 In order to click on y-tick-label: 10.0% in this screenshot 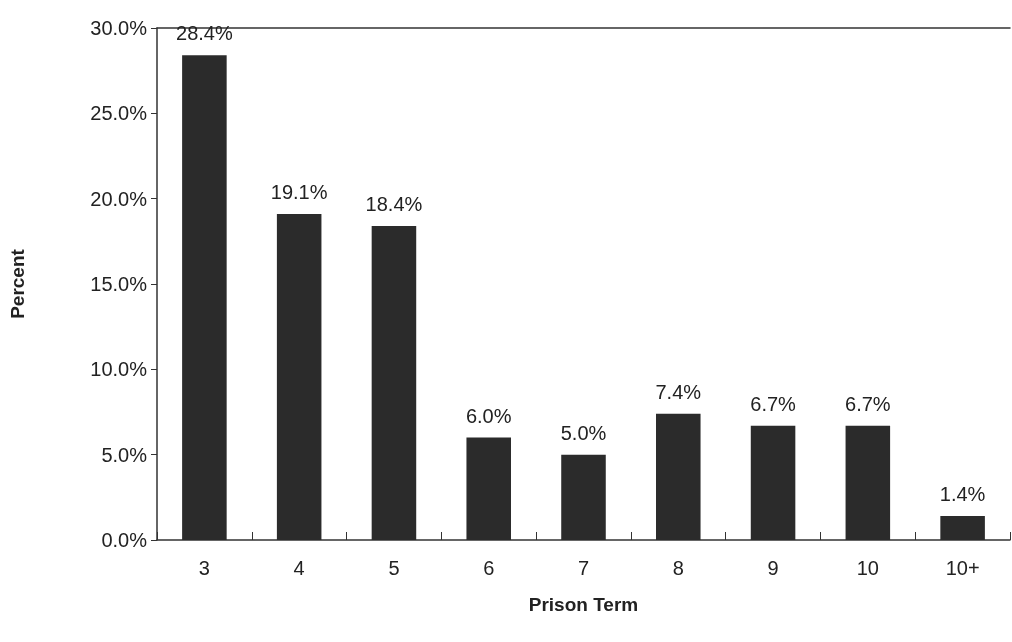, I will do `click(119, 369)`.